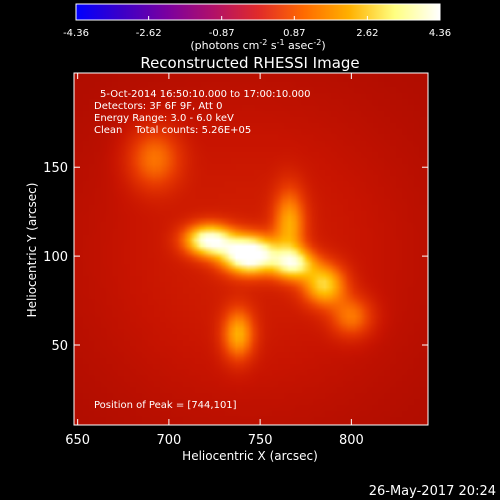 The width and height of the screenshot is (500, 500). Describe the element at coordinates (77, 440) in the screenshot. I see `x-tick-label: 650` at that location.